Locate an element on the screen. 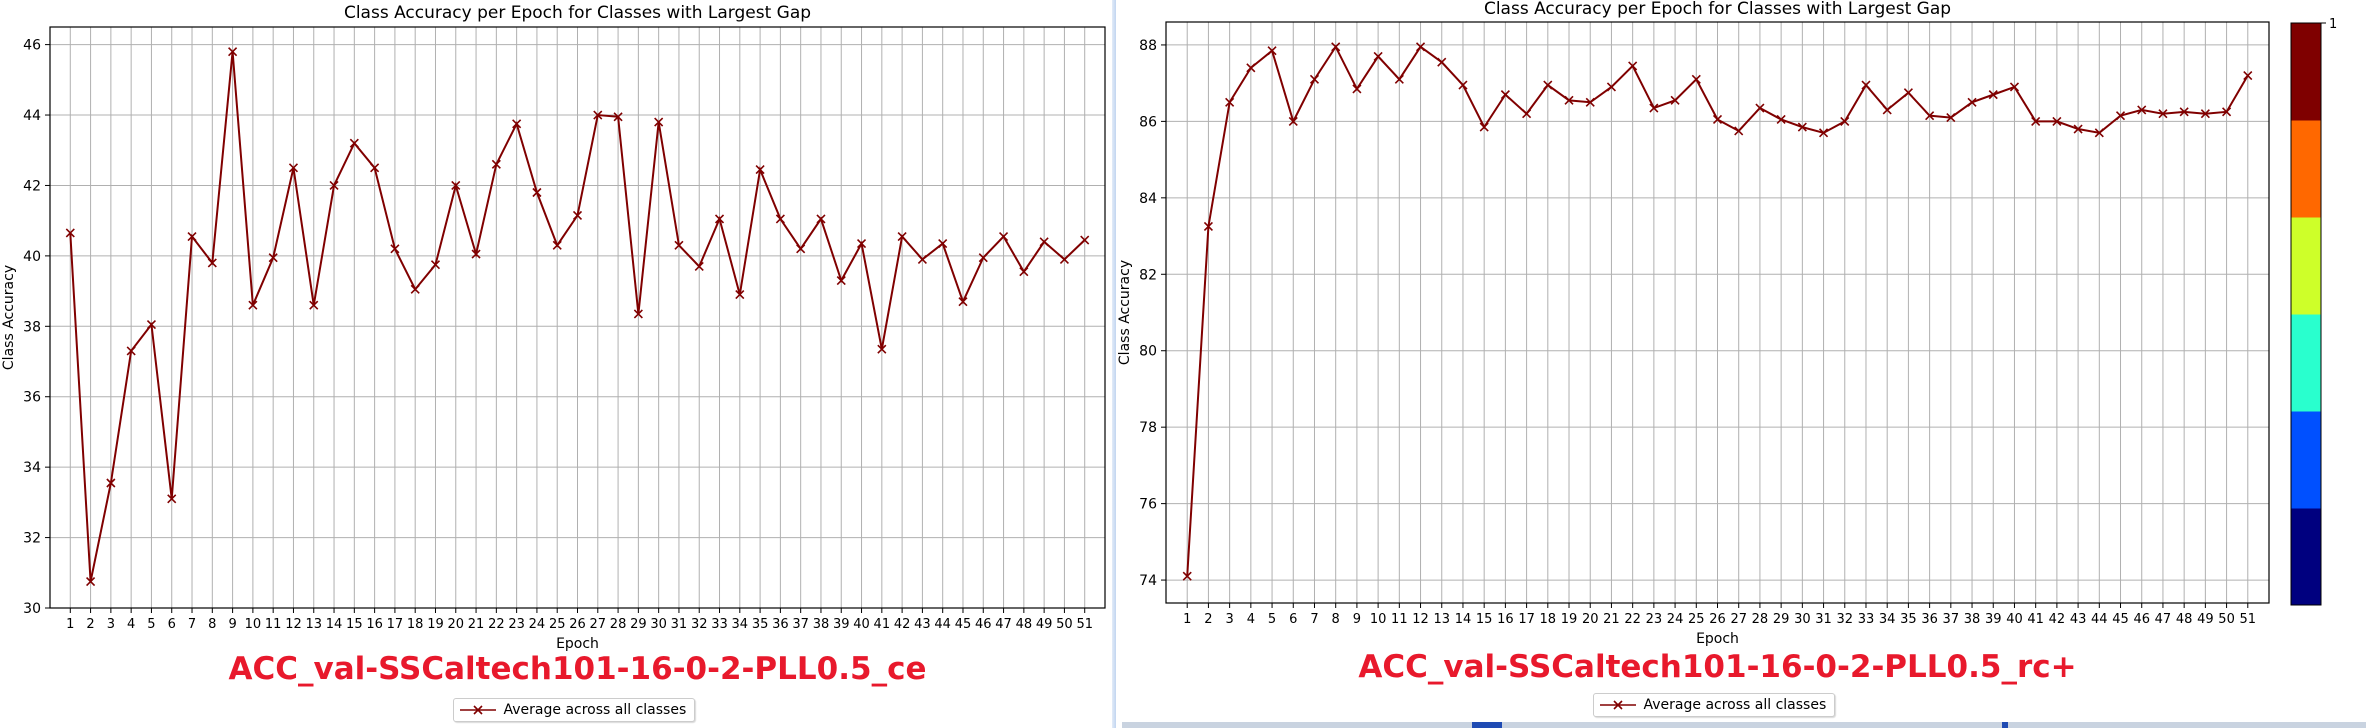  y-axis-label: Class Accuracy is located at coordinates (9, 317).